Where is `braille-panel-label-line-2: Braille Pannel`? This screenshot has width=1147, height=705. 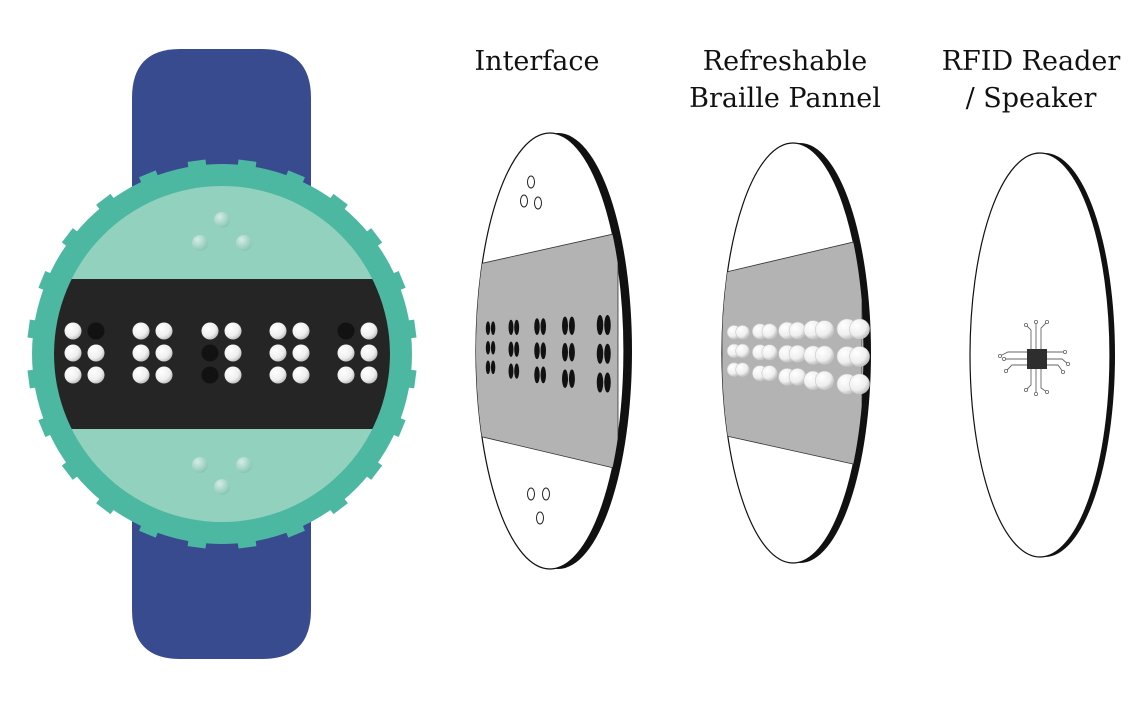 braille-panel-label-line-2: Braille Pannel is located at coordinates (785, 98).